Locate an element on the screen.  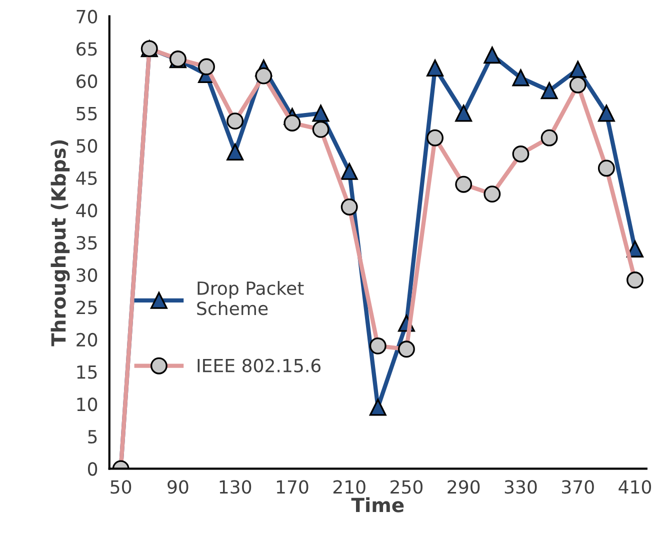
x-tick-label: 90 is located at coordinates (178, 487).